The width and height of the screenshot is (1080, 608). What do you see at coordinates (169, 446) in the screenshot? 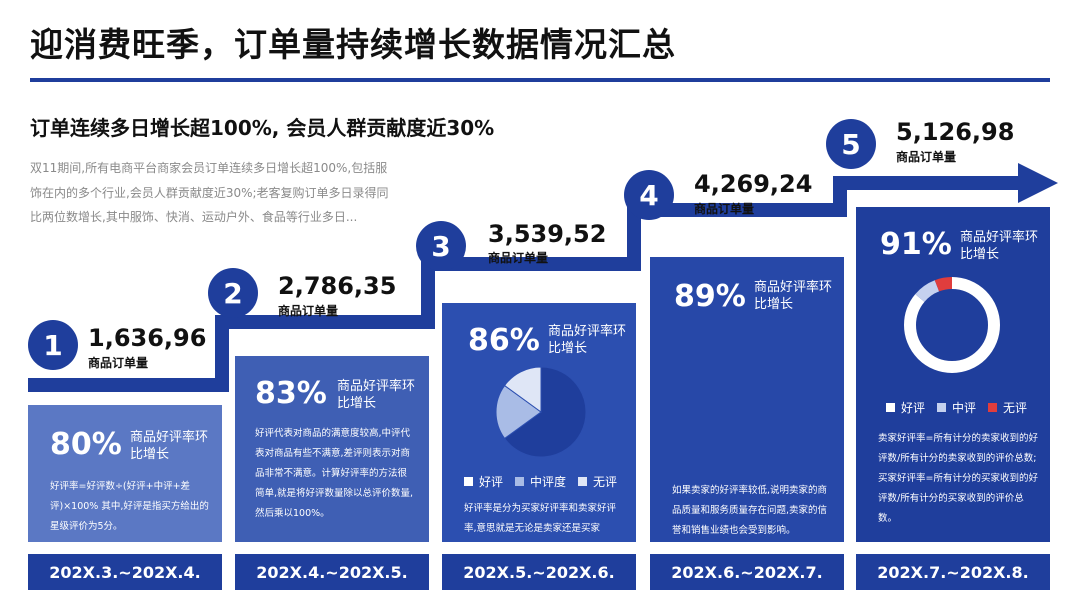
I see `step-1-rate-label: 商品好评率环比增长` at bounding box center [169, 446].